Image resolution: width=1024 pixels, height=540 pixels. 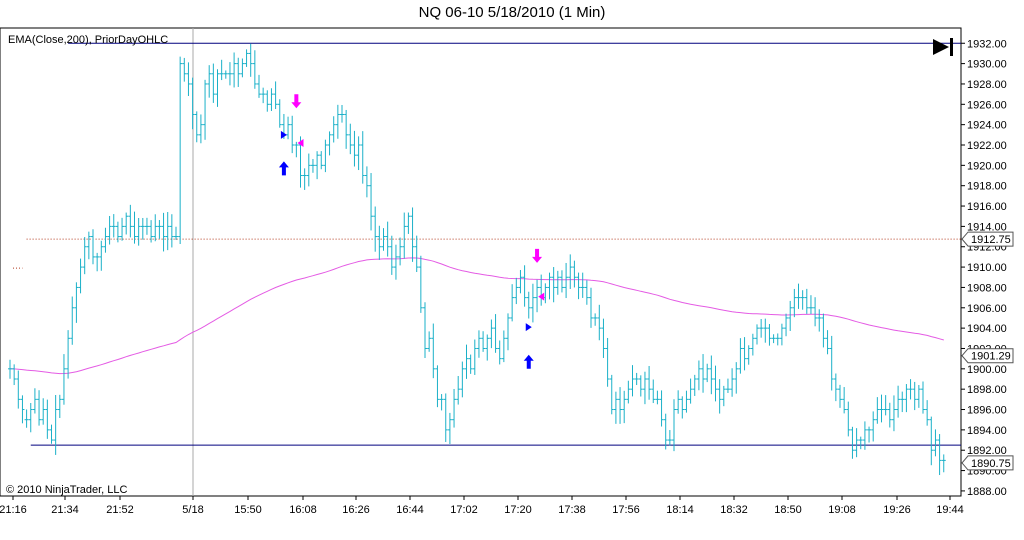 I want to click on entry-marker-icon, so click(x=528, y=327).